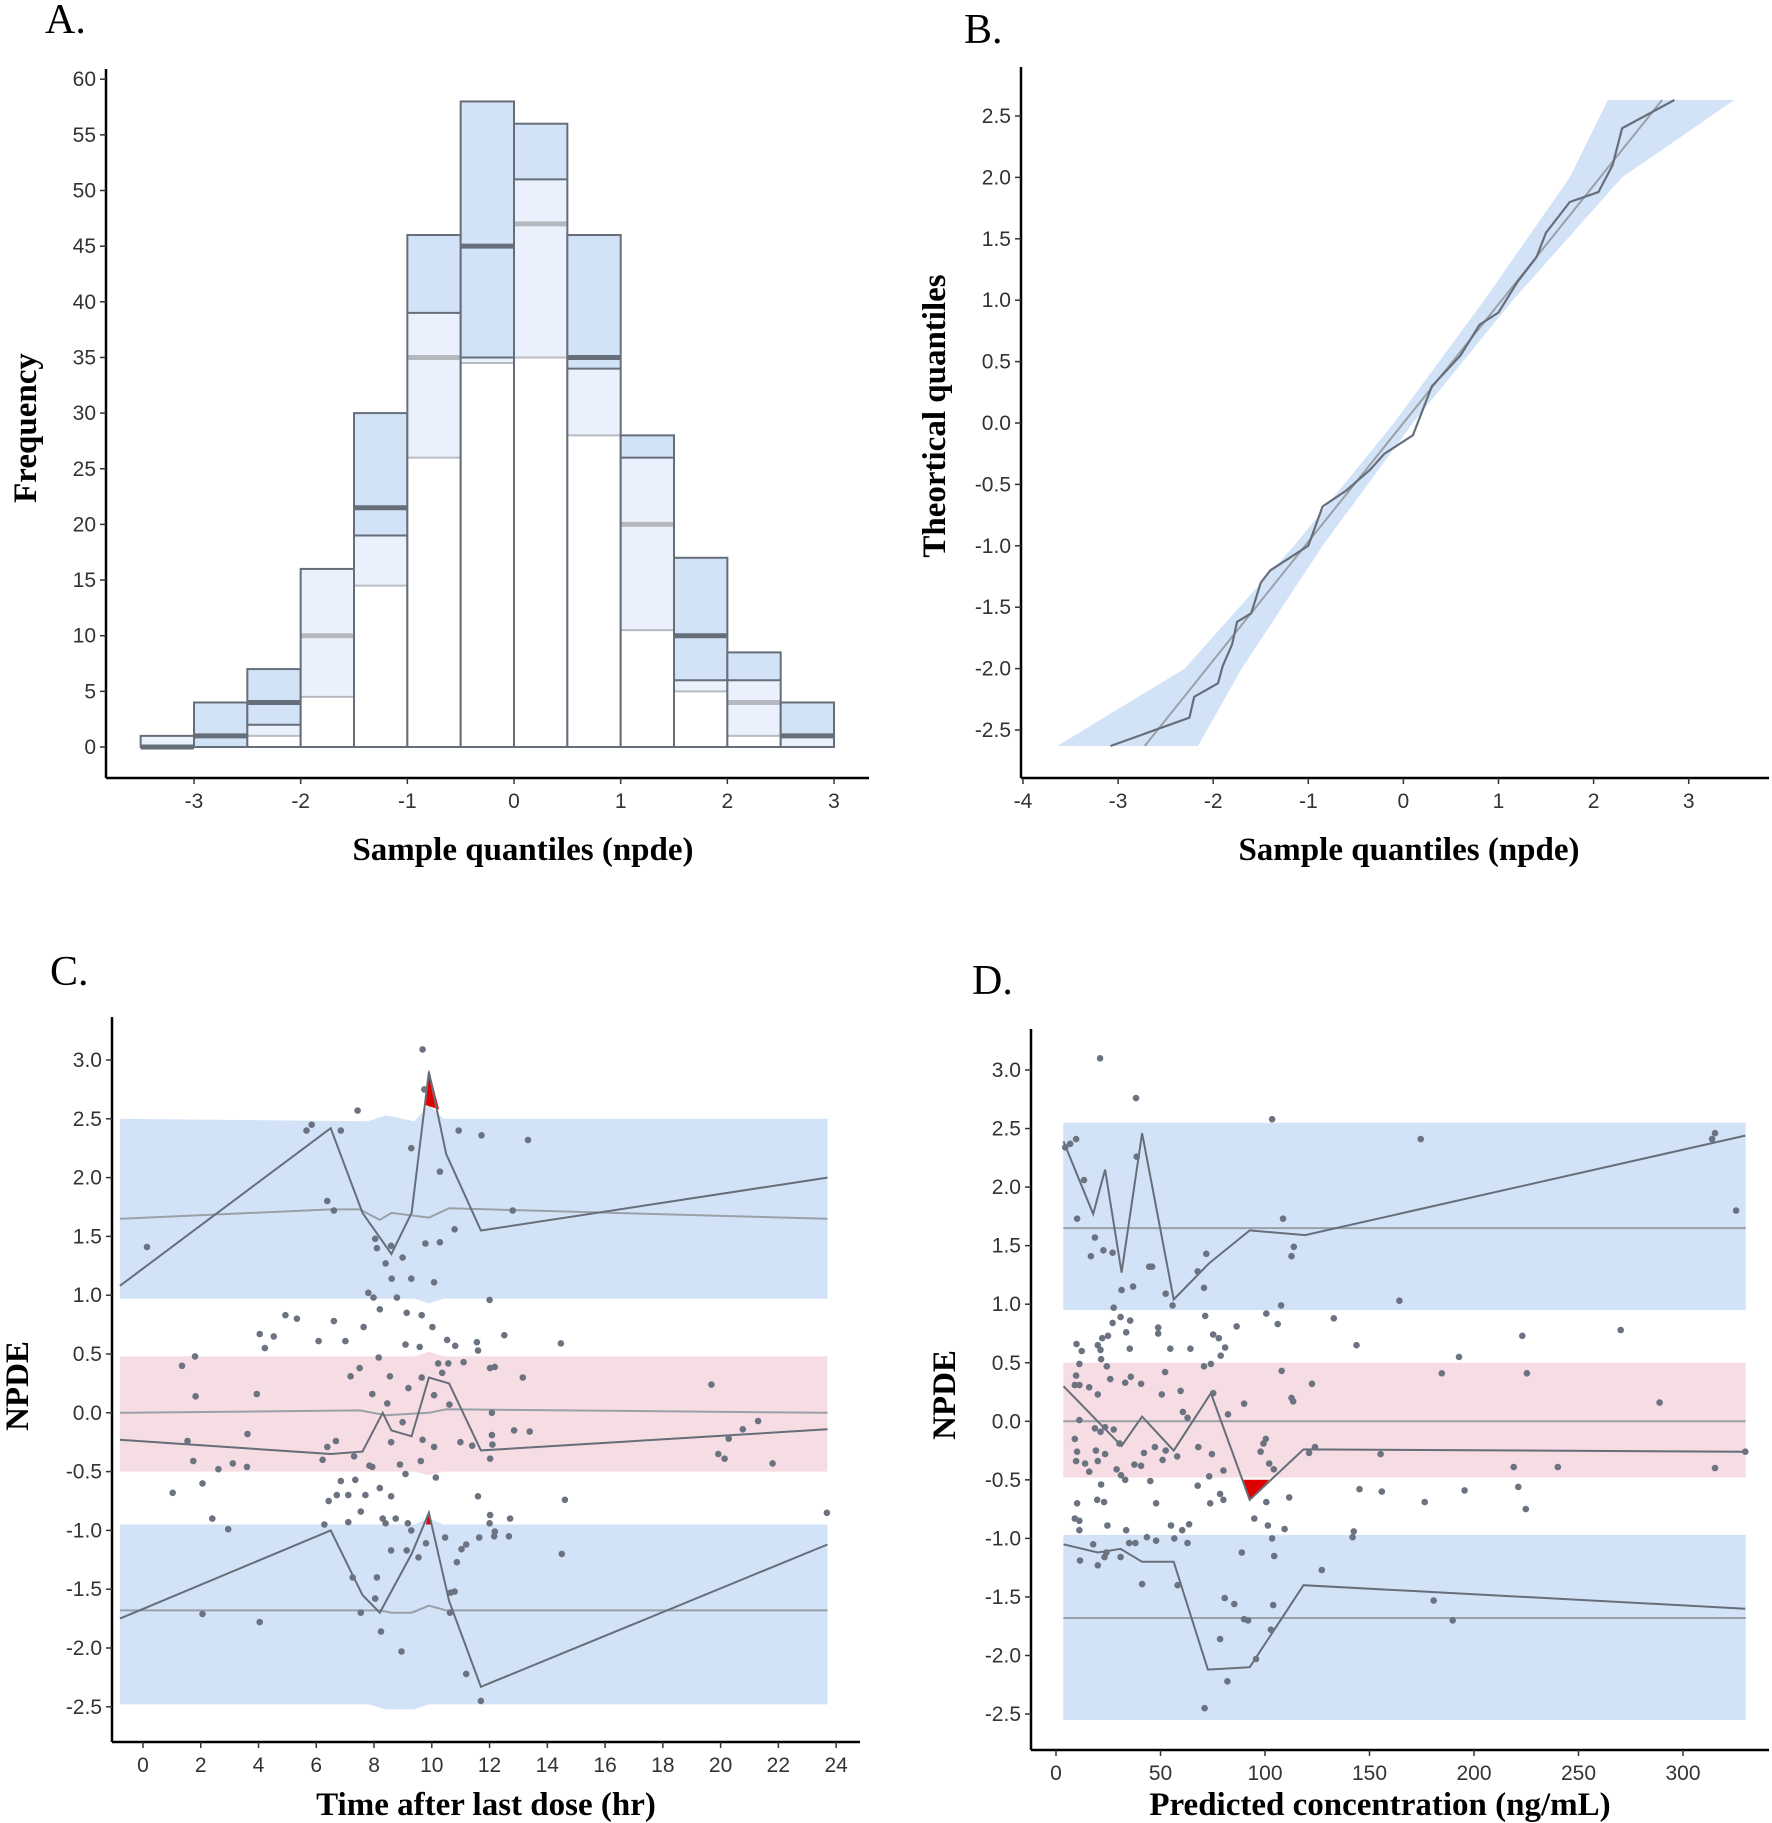 This screenshot has width=1772, height=1823. What do you see at coordinates (84, 469) in the screenshot?
I see `panel-a-y-tick-label: 25` at bounding box center [84, 469].